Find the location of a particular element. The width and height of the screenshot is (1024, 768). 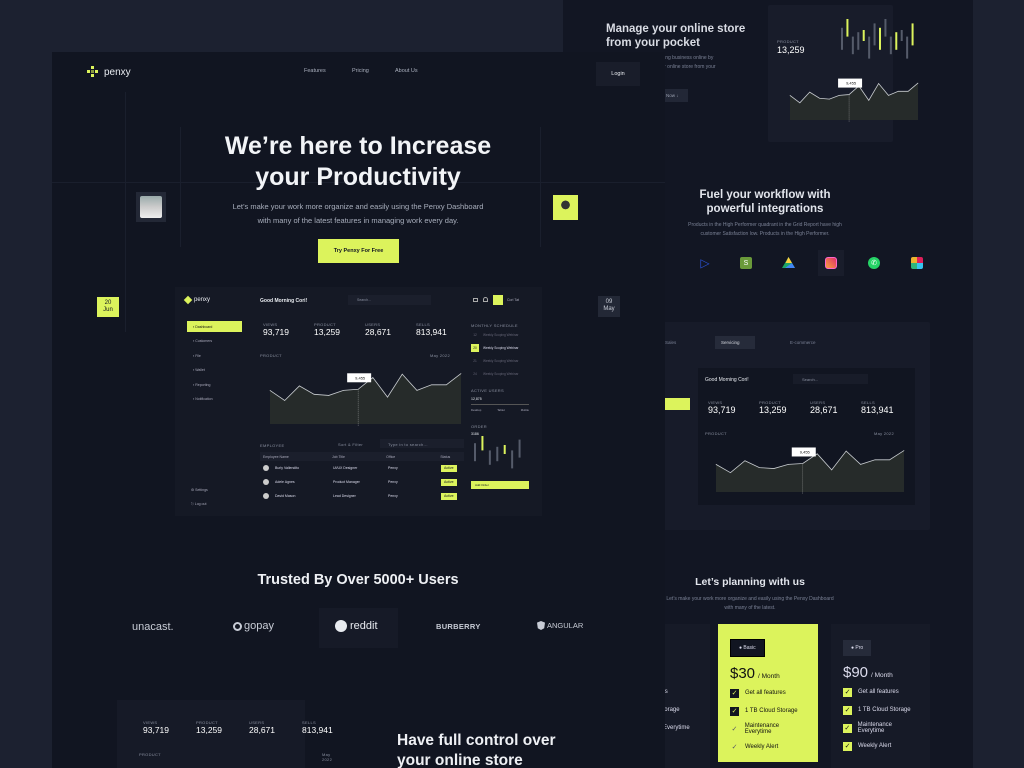

schedule-item: 24 Weekly Scoping Webinar is located at coordinates (500, 373).